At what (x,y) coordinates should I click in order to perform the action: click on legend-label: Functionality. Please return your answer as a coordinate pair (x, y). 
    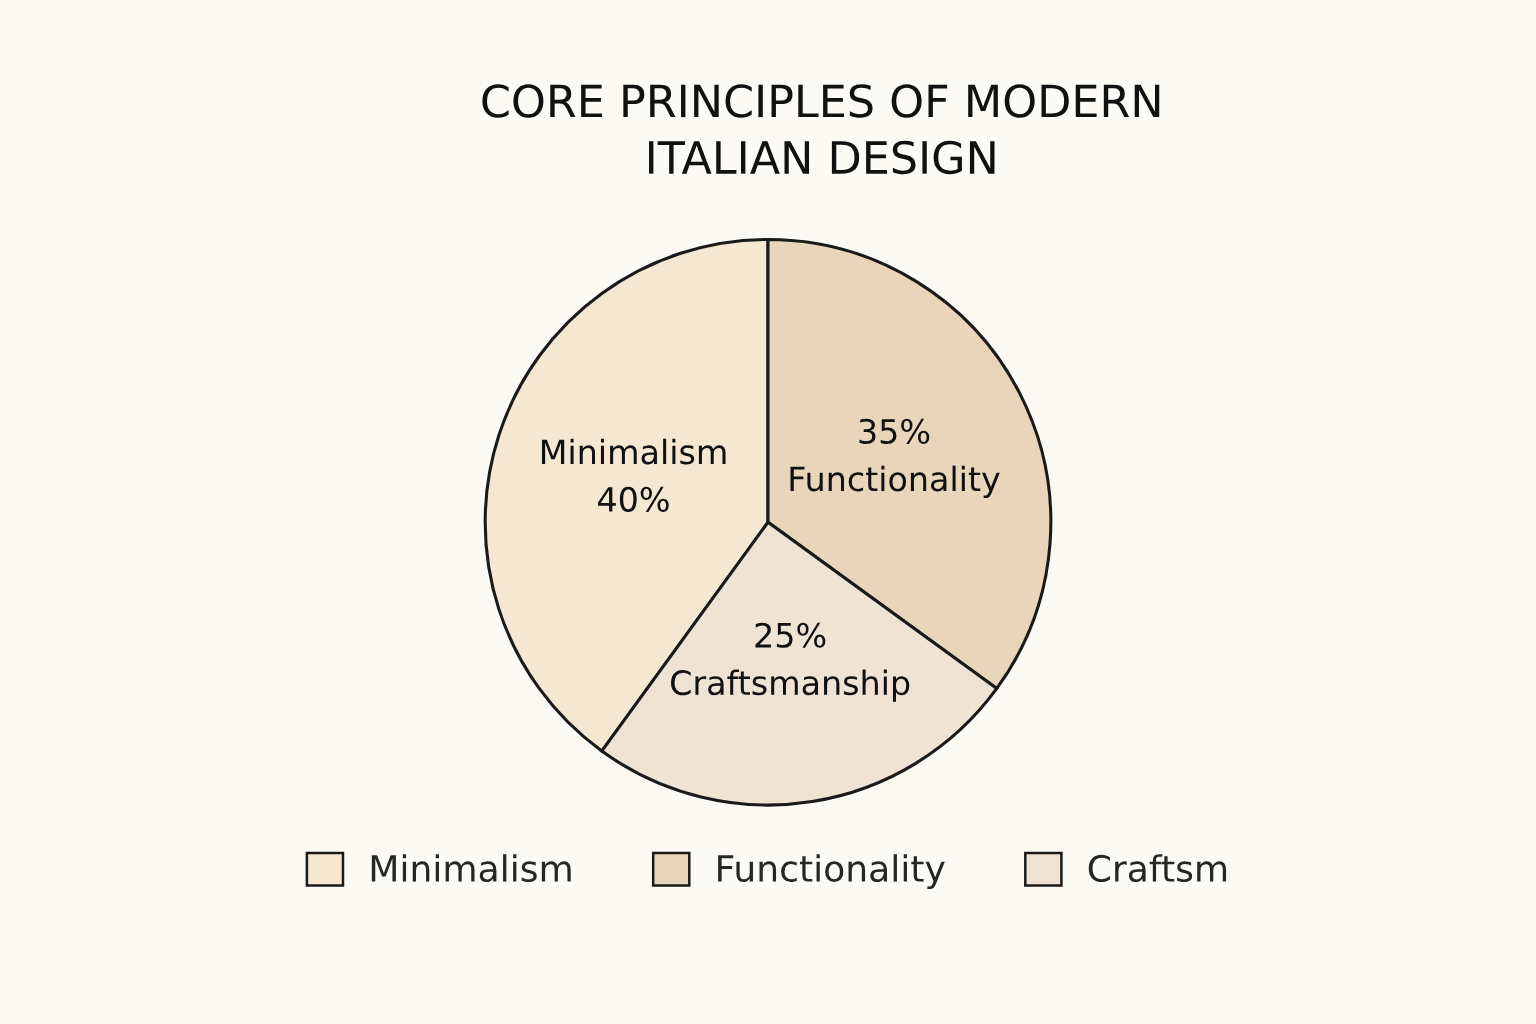
    Looking at the image, I should click on (831, 872).